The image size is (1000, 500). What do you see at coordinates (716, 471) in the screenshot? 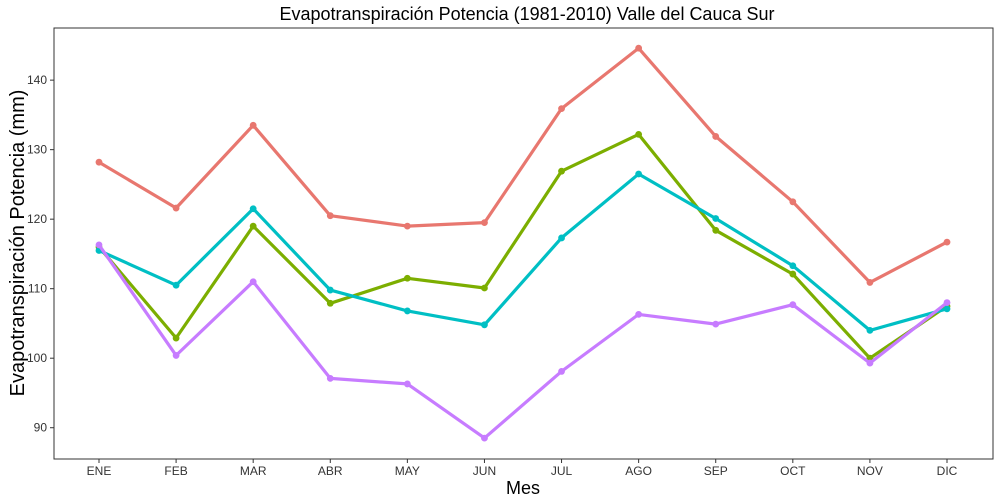
I see `x-tick-label: SEP` at bounding box center [716, 471].